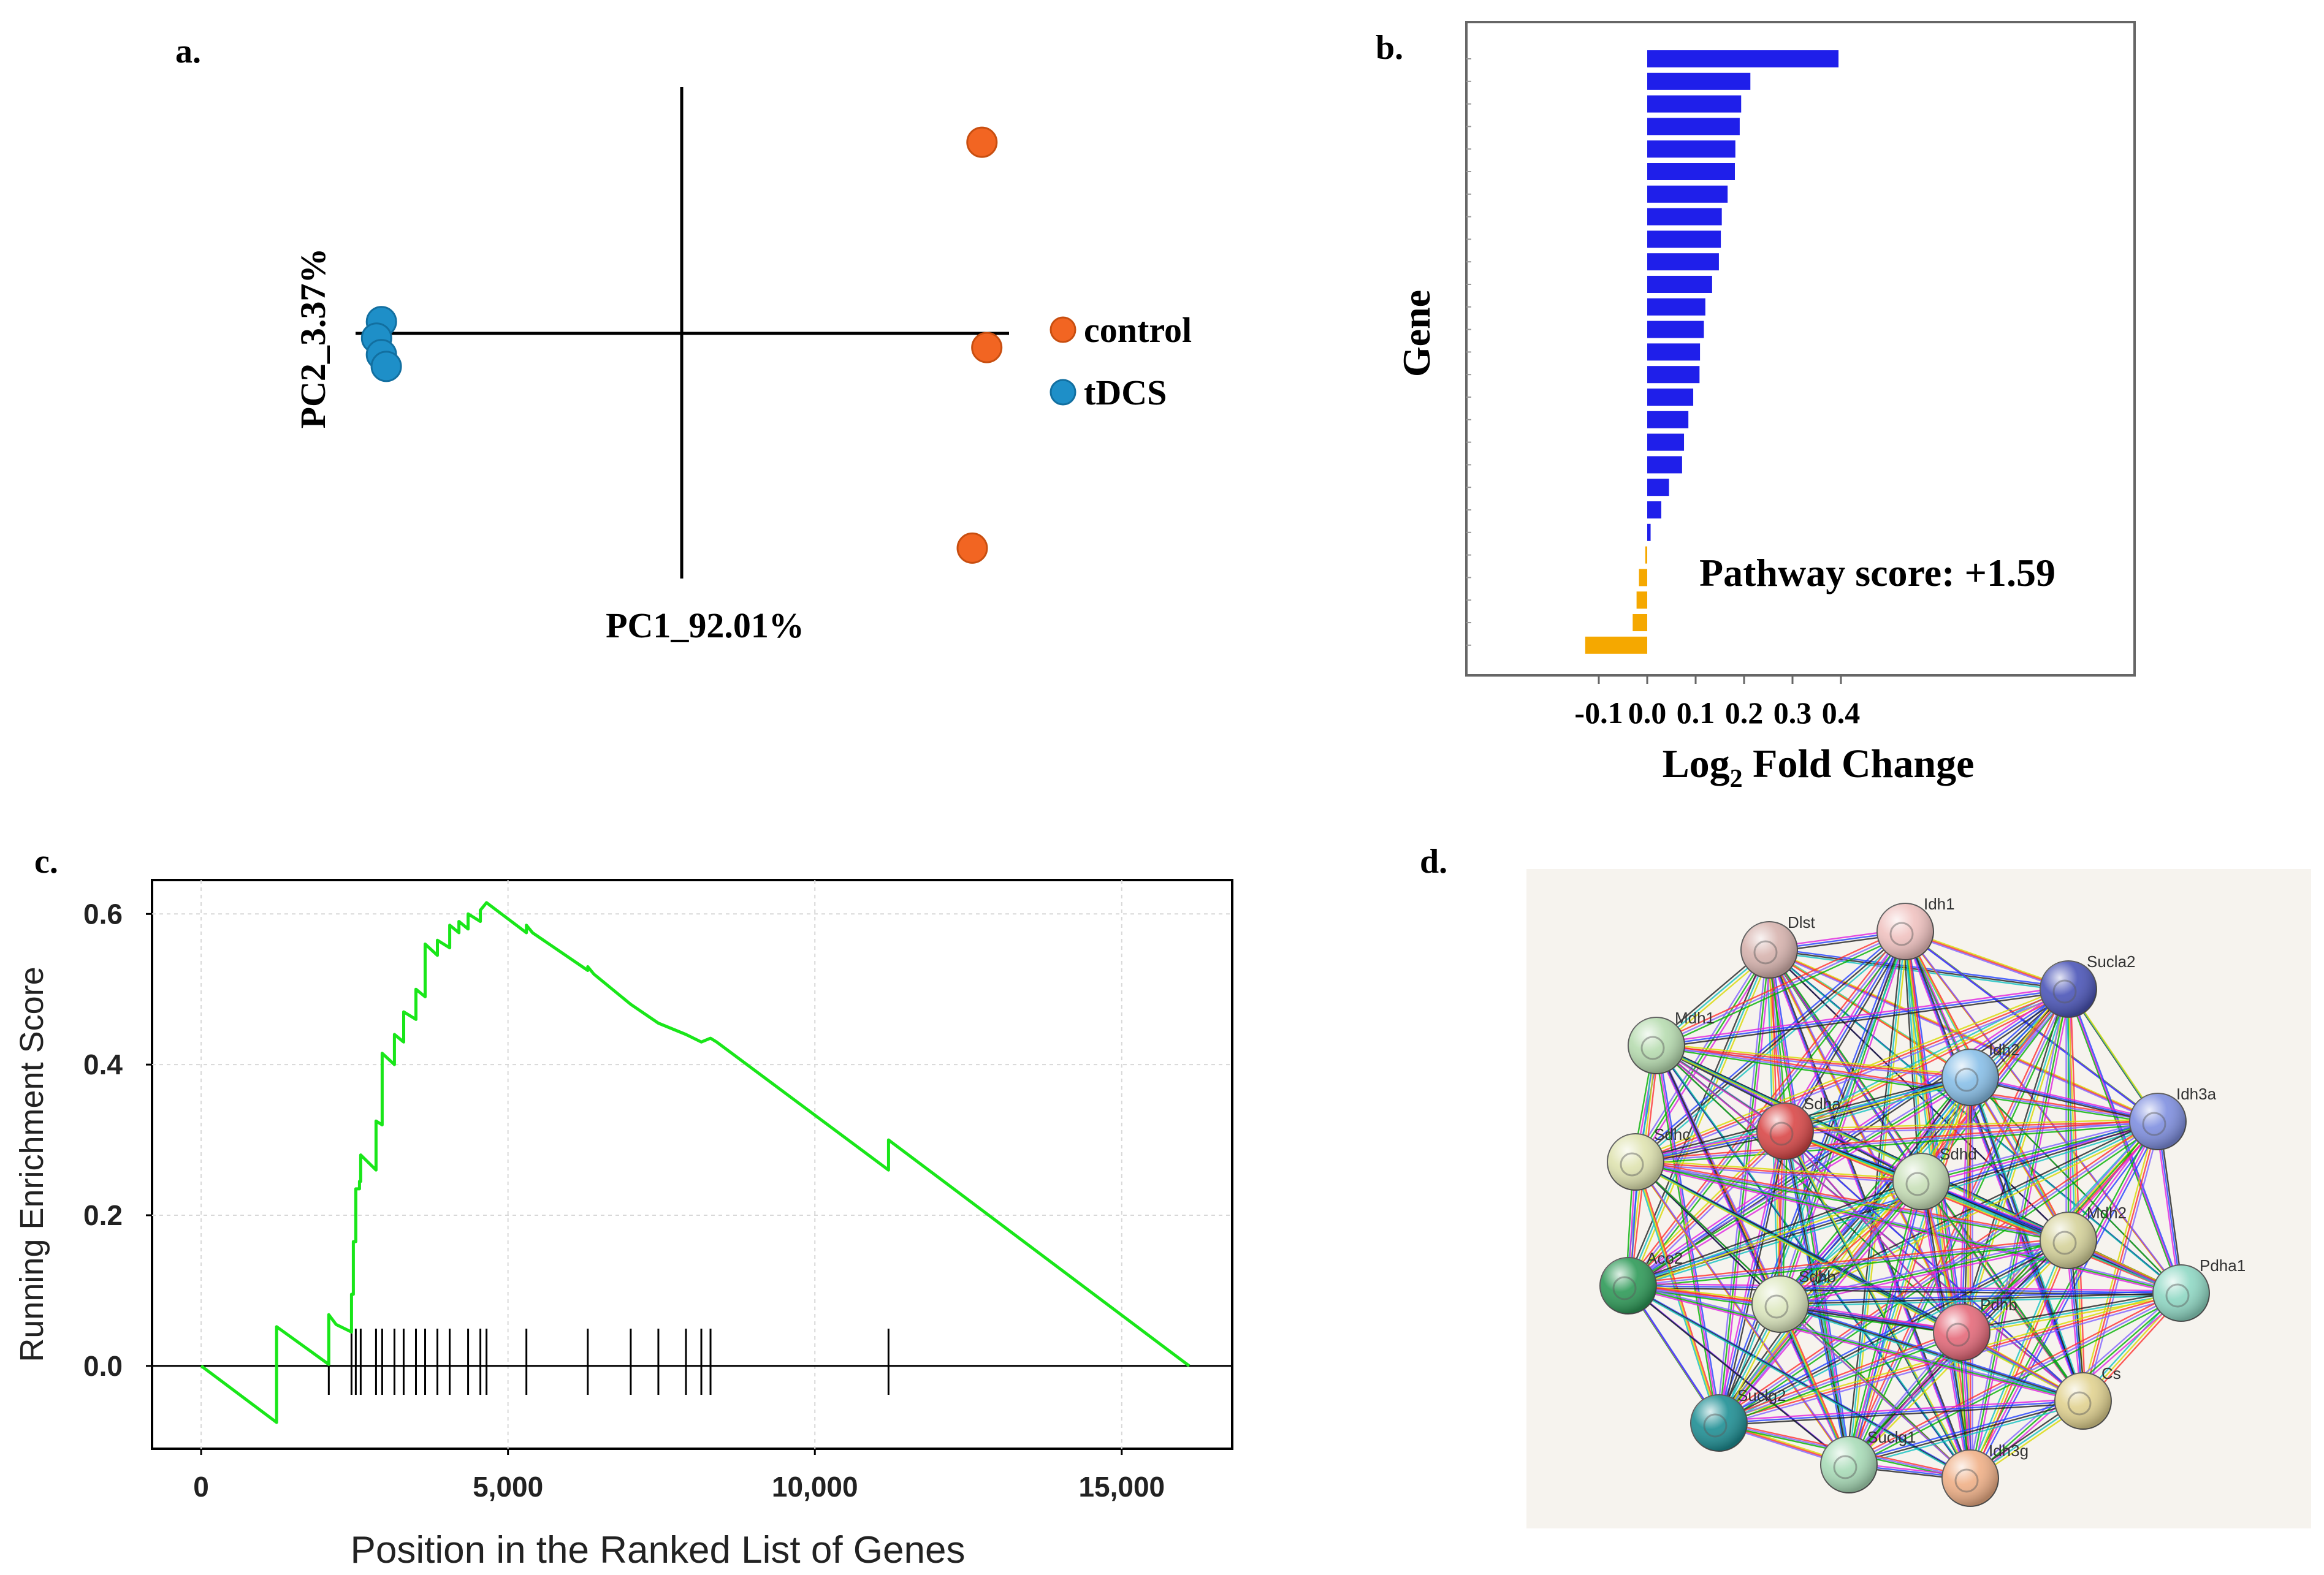 This screenshot has width=2324, height=1575. Describe the element at coordinates (1765, 952) in the screenshot. I see `network-node-structure-icon-dlst` at that location.